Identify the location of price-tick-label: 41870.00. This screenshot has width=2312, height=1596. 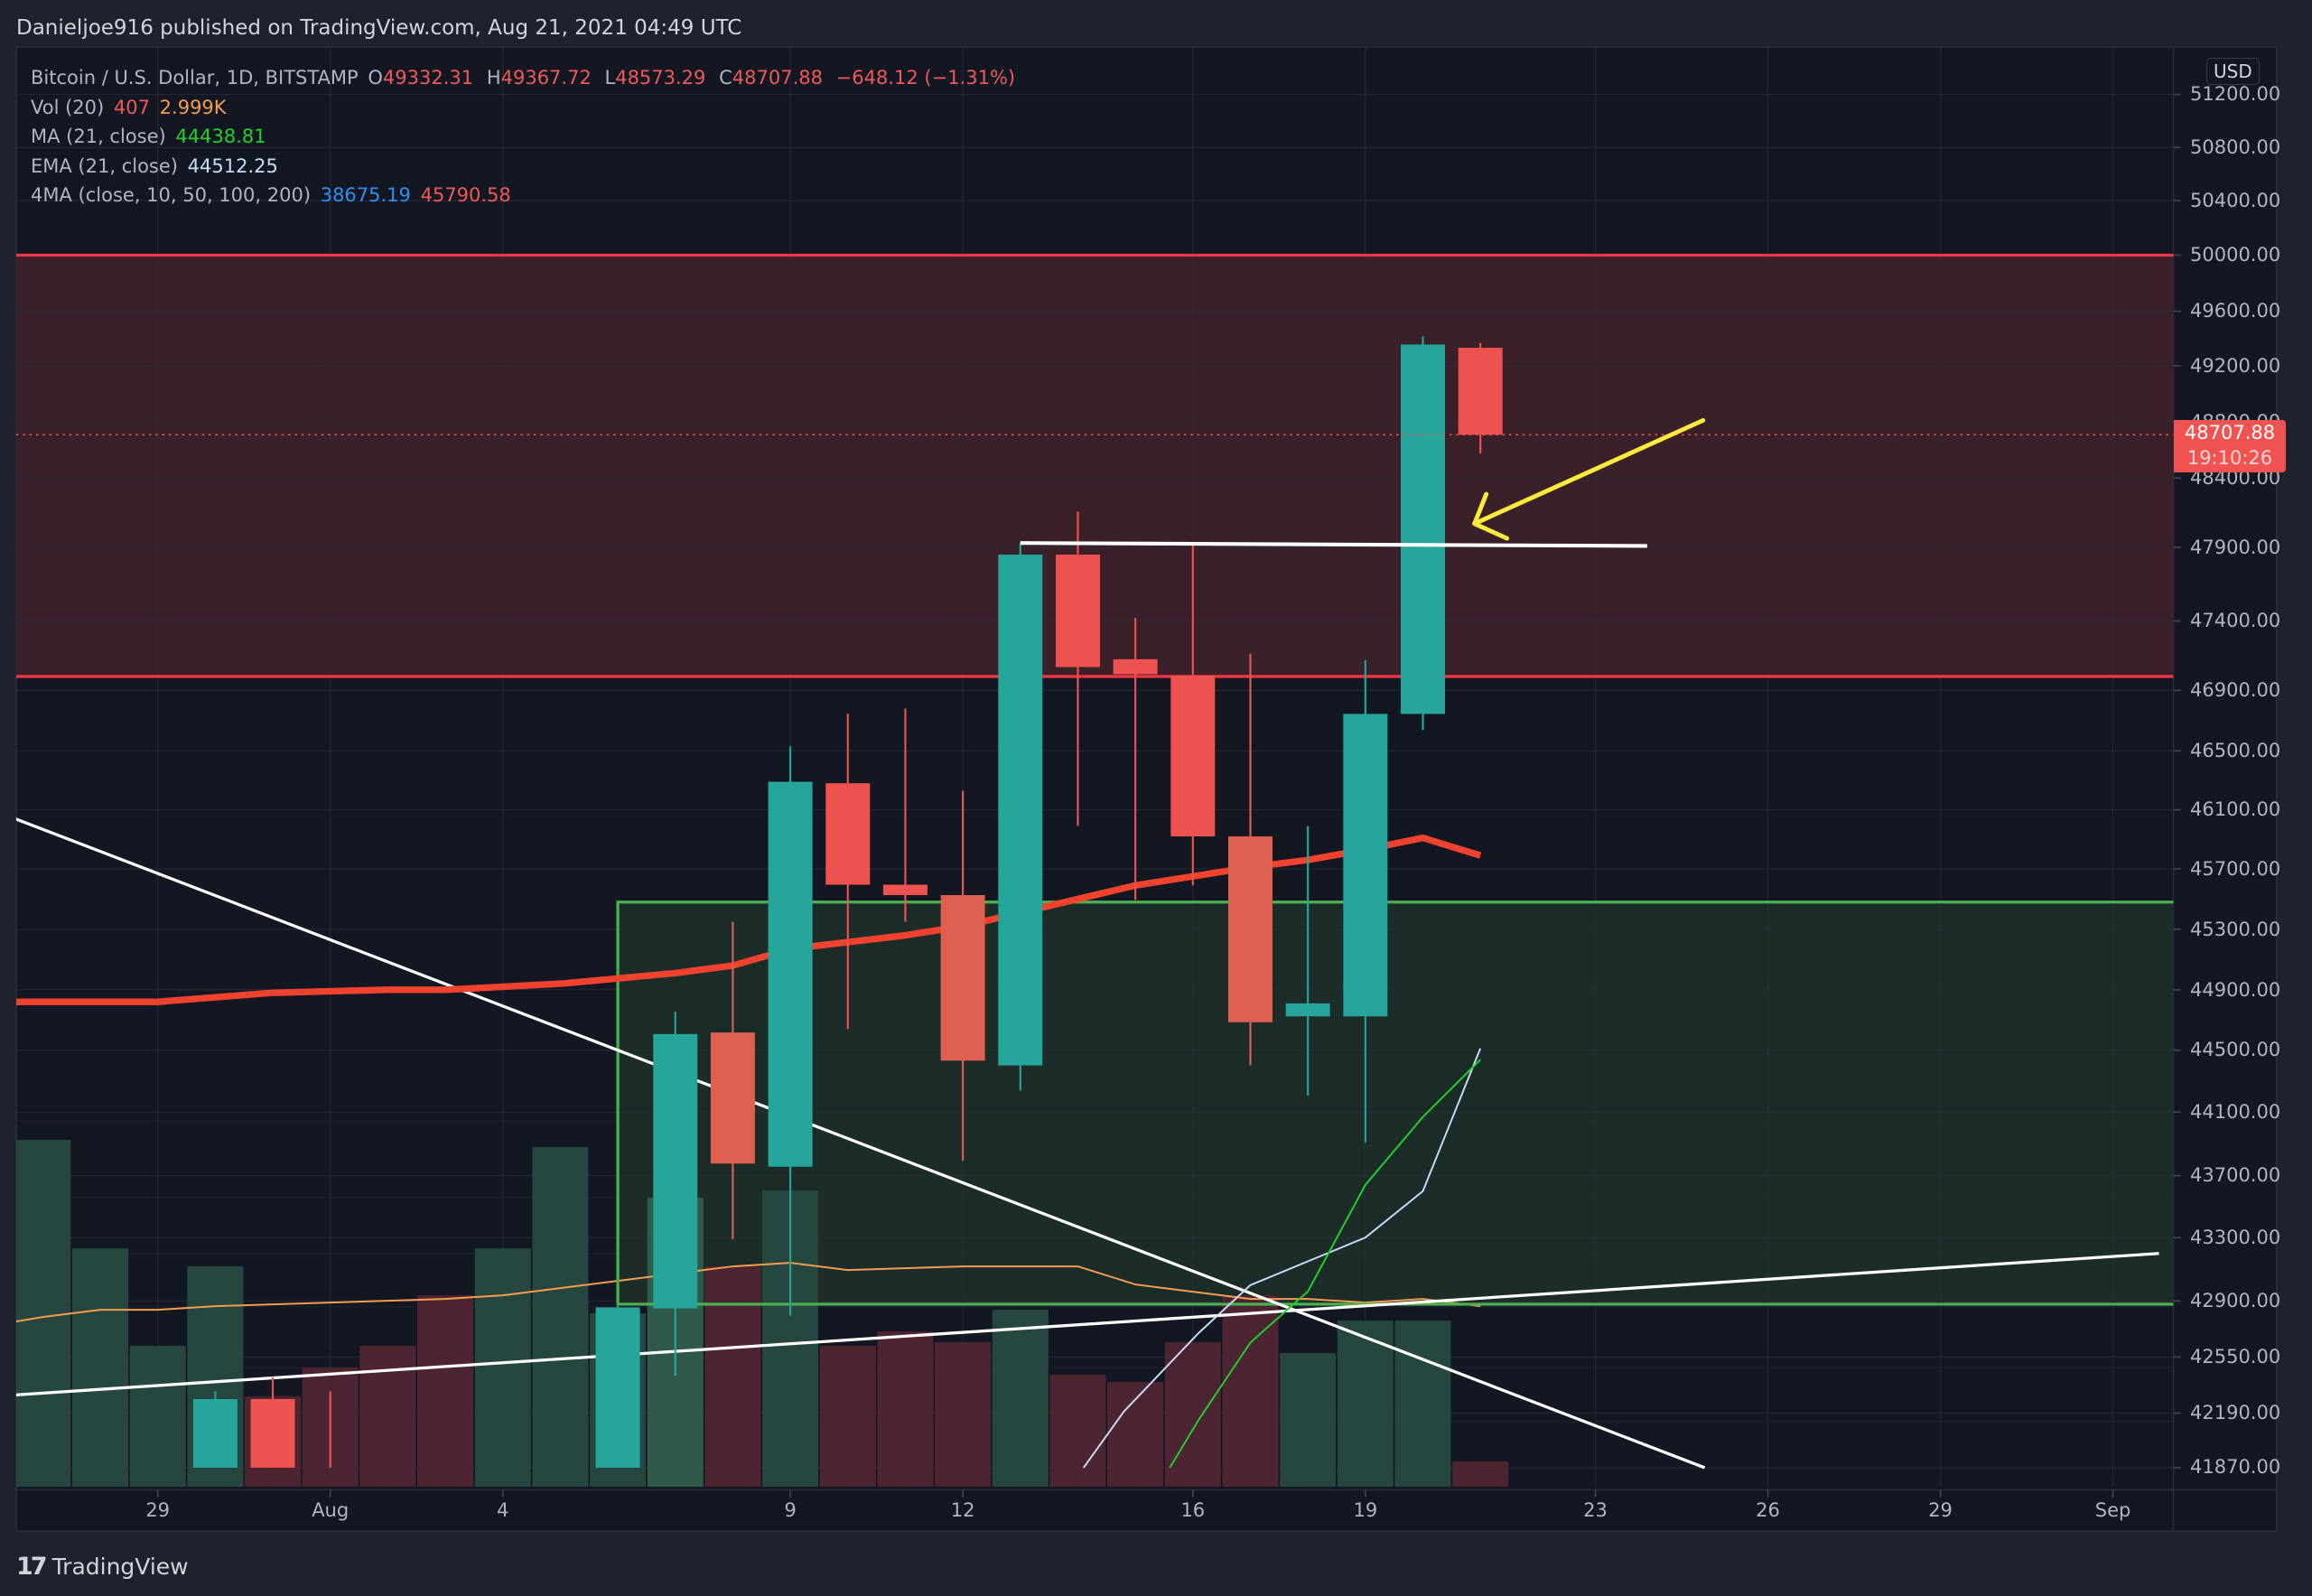
(2235, 1467).